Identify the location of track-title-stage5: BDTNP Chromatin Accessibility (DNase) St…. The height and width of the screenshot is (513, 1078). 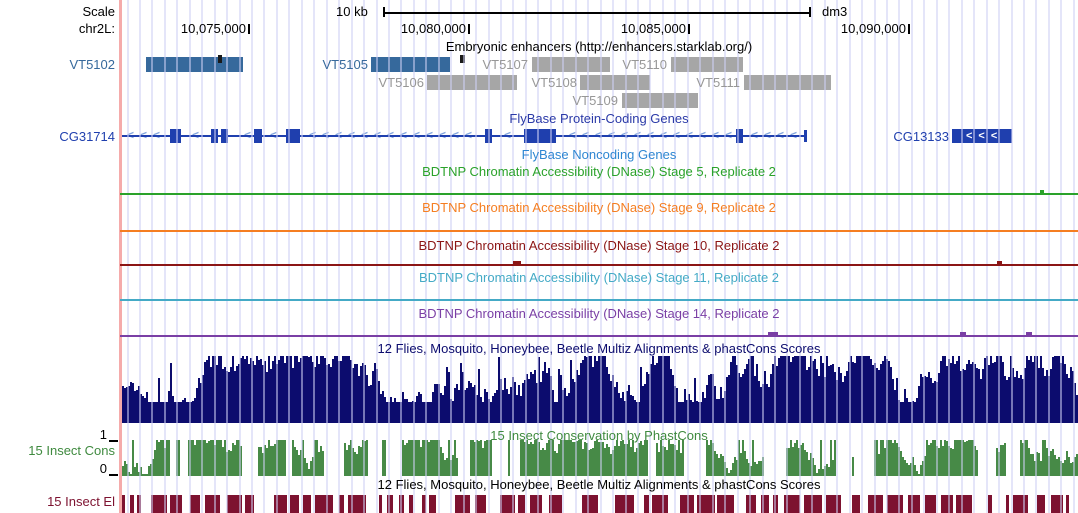
(599, 171).